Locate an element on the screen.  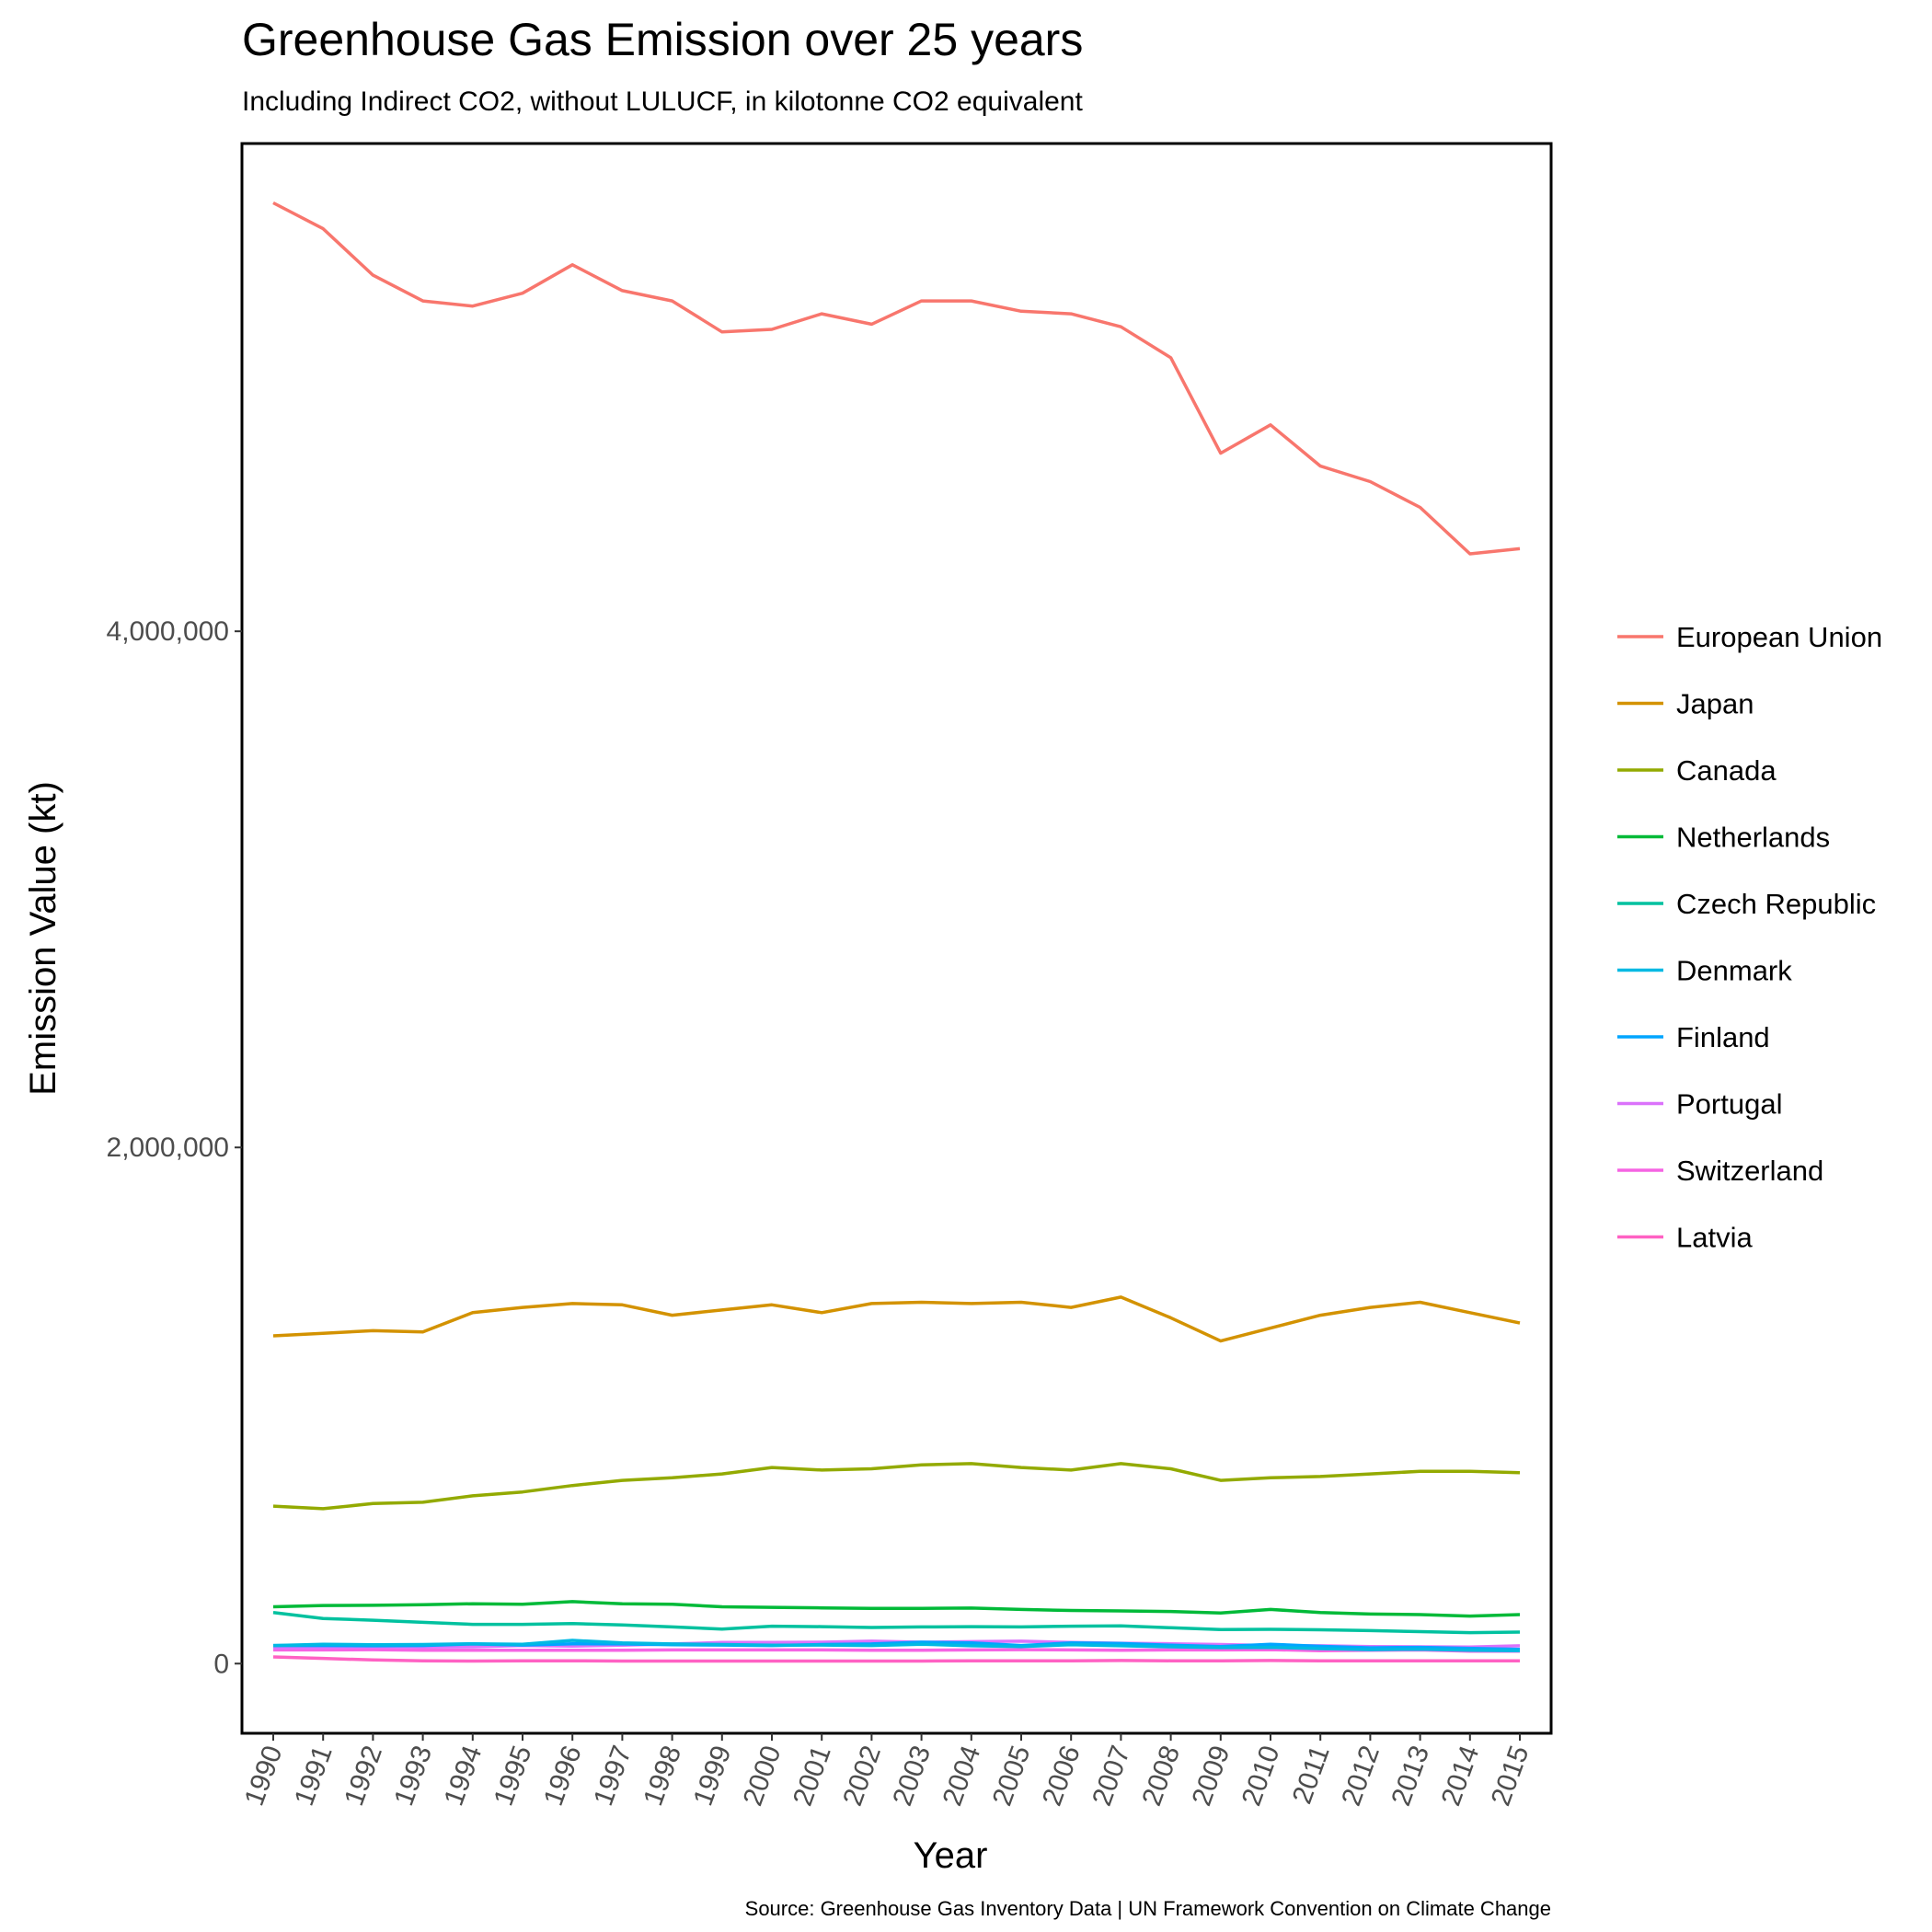
series-line-japan is located at coordinates (896, 1319).